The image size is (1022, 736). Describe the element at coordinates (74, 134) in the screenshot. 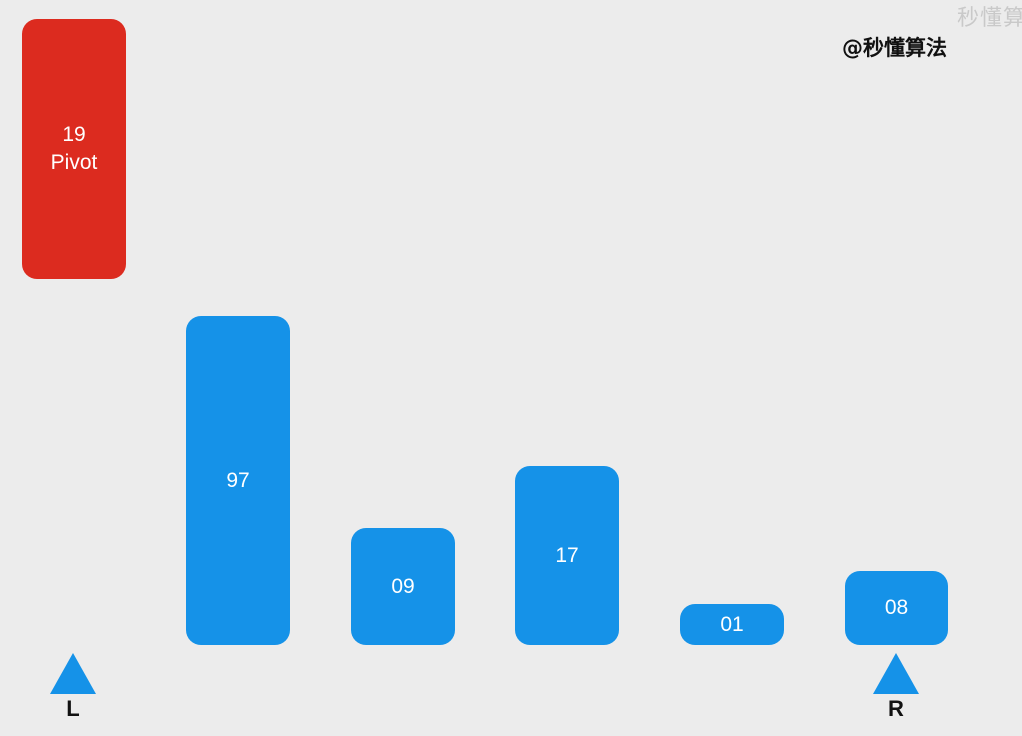

I see `pivot-value: 19` at that location.